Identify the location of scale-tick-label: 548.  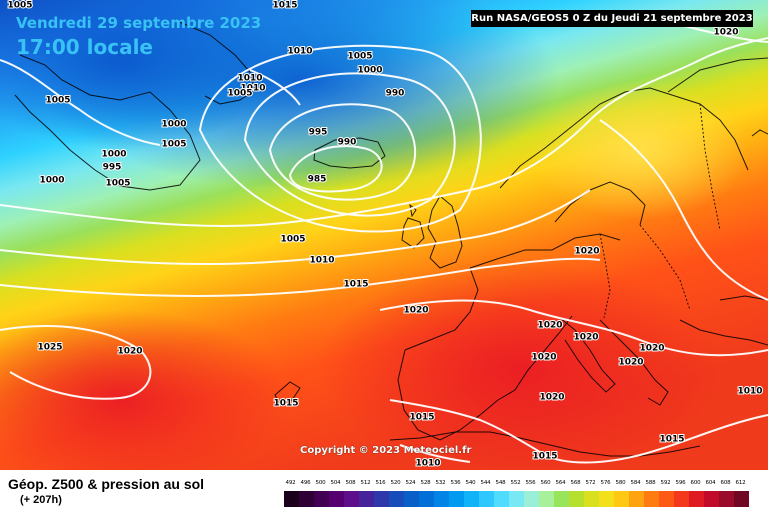
(500, 483).